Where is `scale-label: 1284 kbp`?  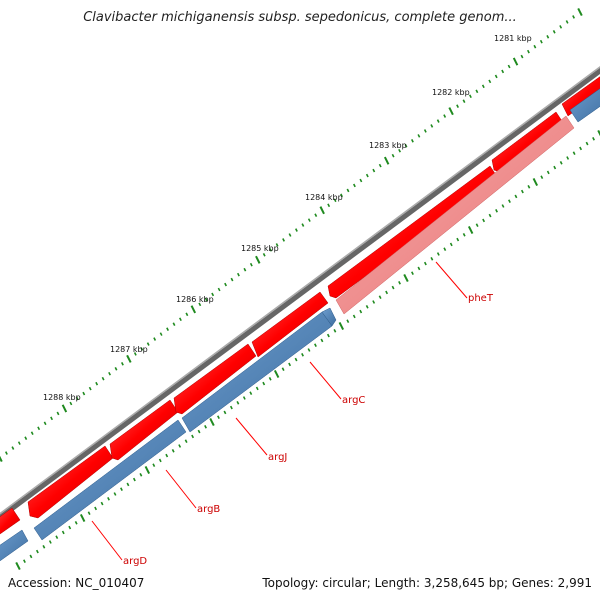 scale-label: 1284 kbp is located at coordinates (324, 197).